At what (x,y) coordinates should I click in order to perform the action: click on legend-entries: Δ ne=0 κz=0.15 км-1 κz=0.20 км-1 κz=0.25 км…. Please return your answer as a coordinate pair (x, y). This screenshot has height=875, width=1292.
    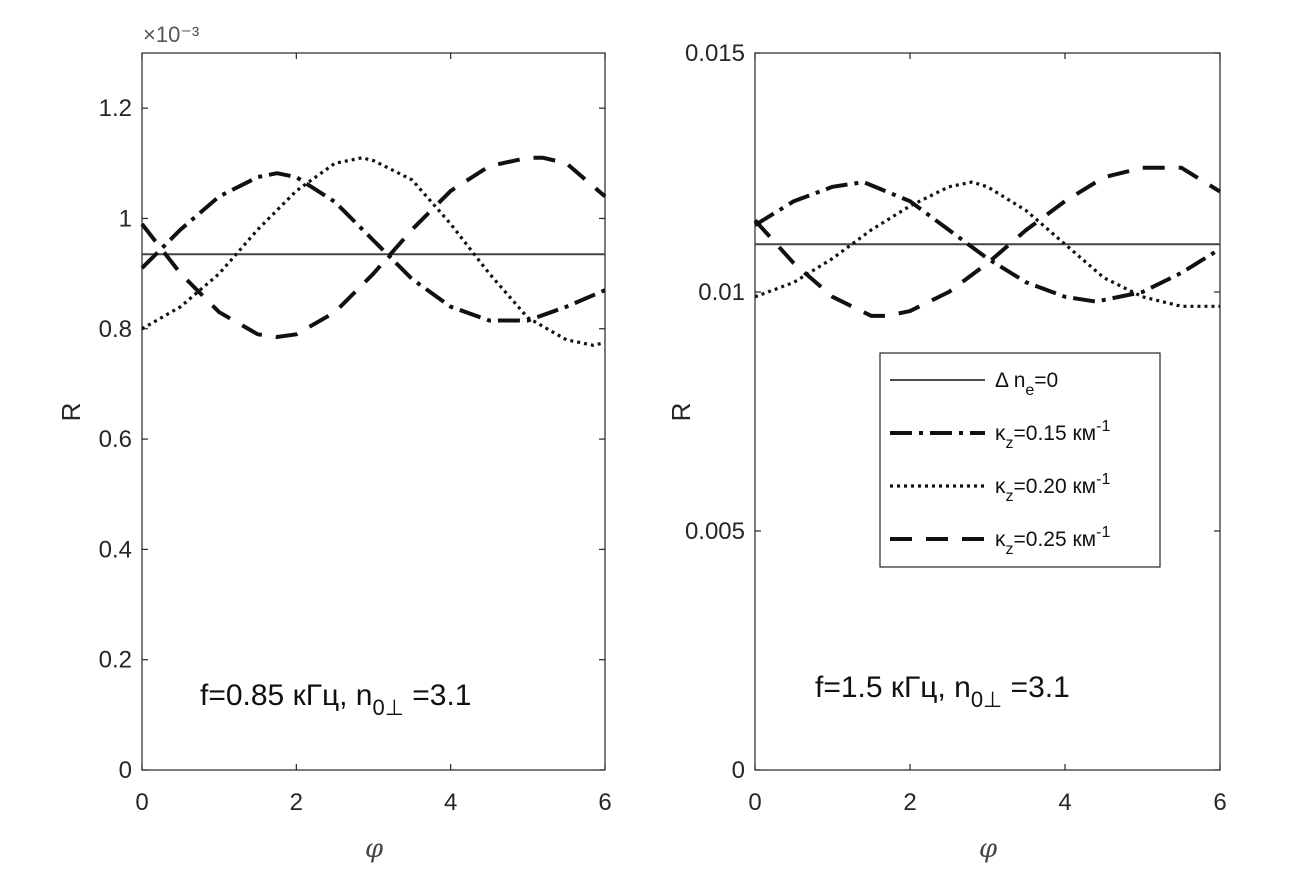
    Looking at the image, I should click on (1000, 463).